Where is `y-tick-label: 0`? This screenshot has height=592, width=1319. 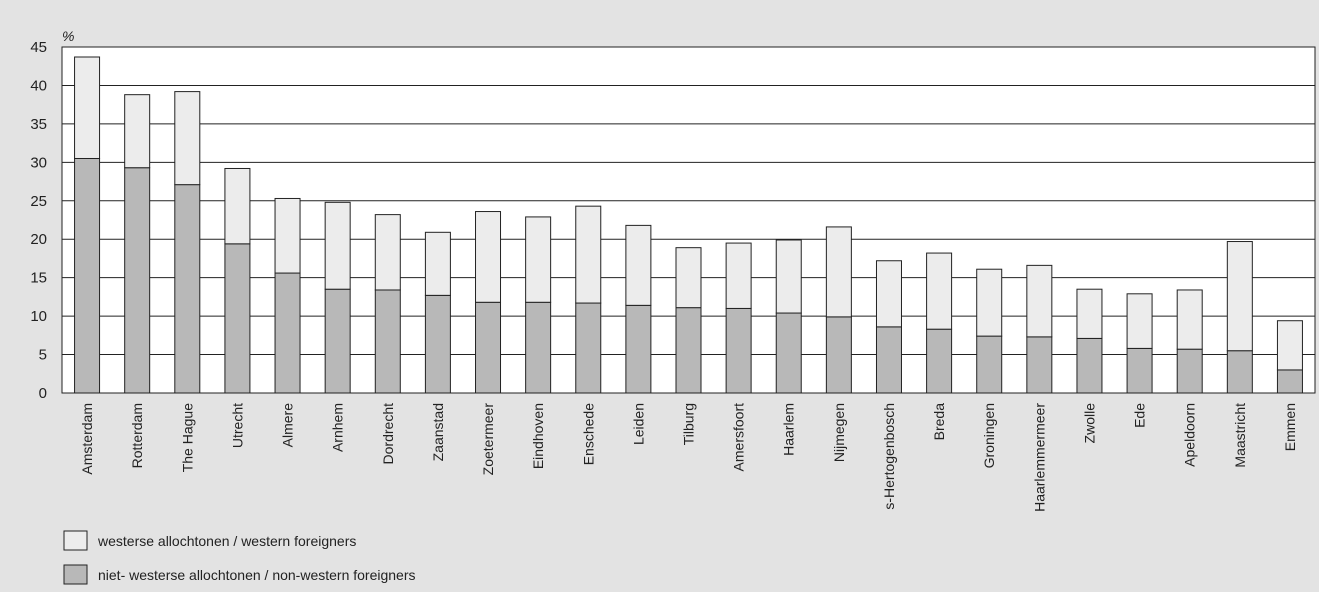
y-tick-label: 0 is located at coordinates (43, 393).